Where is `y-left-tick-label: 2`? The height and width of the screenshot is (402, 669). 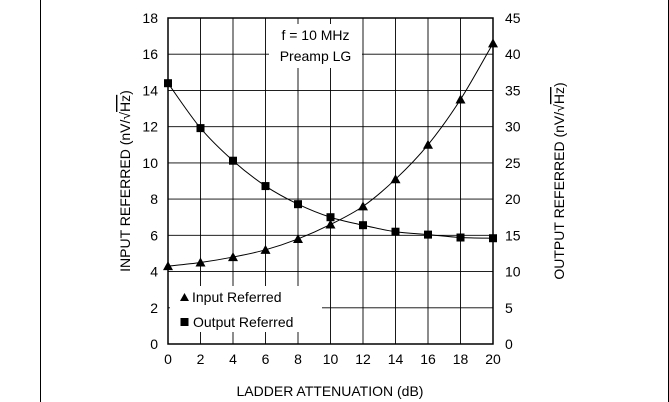
y-left-tick-label: 2 is located at coordinates (154, 308).